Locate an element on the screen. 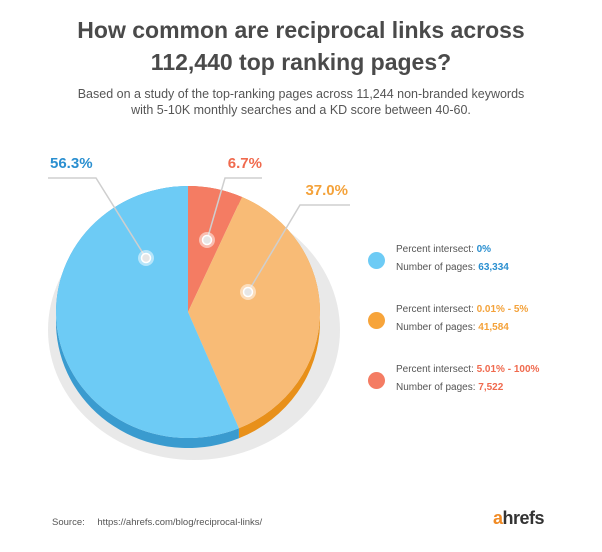  slice-label-0: 56.3% is located at coordinates (71, 163).